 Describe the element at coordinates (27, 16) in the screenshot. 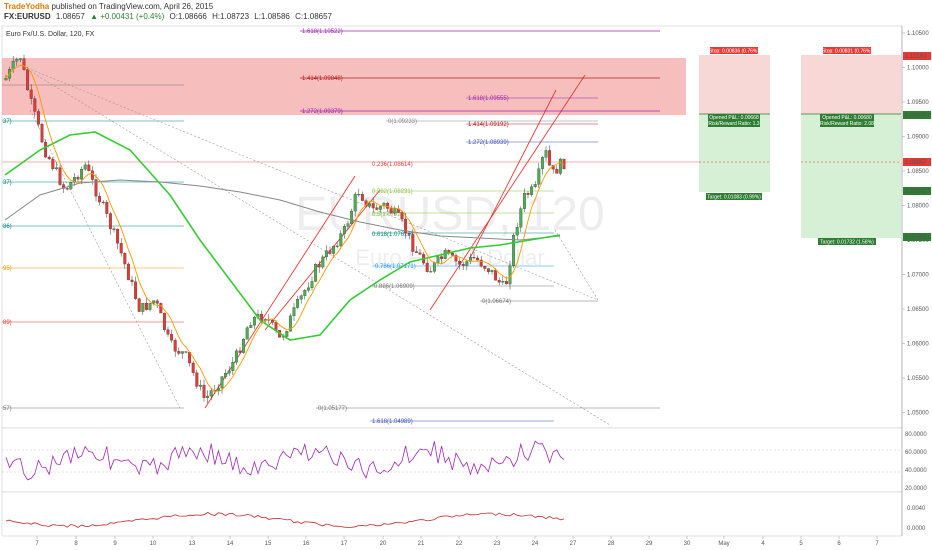

I see `symbol-label: FX:EURUSD` at that location.